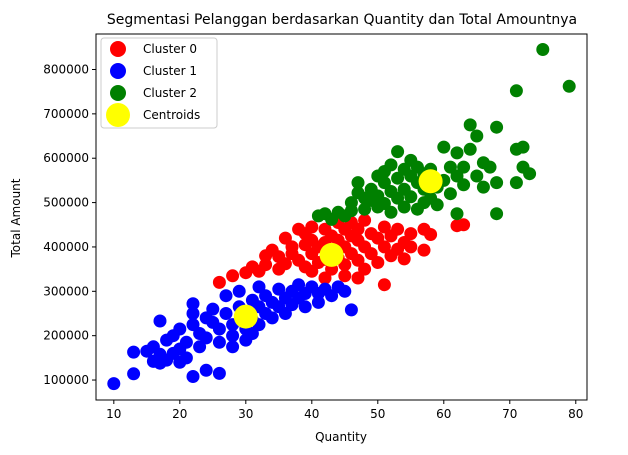 The width and height of the screenshot is (628, 455). I want to click on x-tick-label: 30, so click(245, 414).